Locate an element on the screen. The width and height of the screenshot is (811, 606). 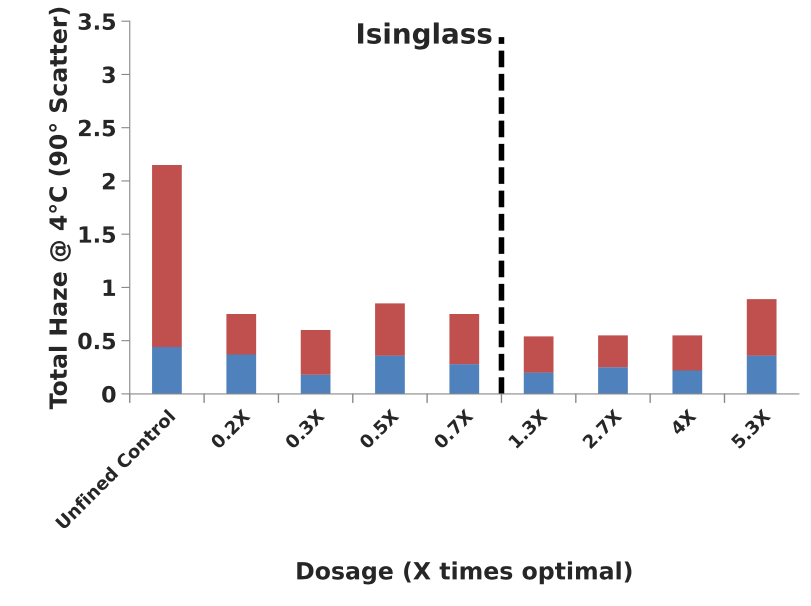
y-tick-label: 0 is located at coordinates (109, 394).